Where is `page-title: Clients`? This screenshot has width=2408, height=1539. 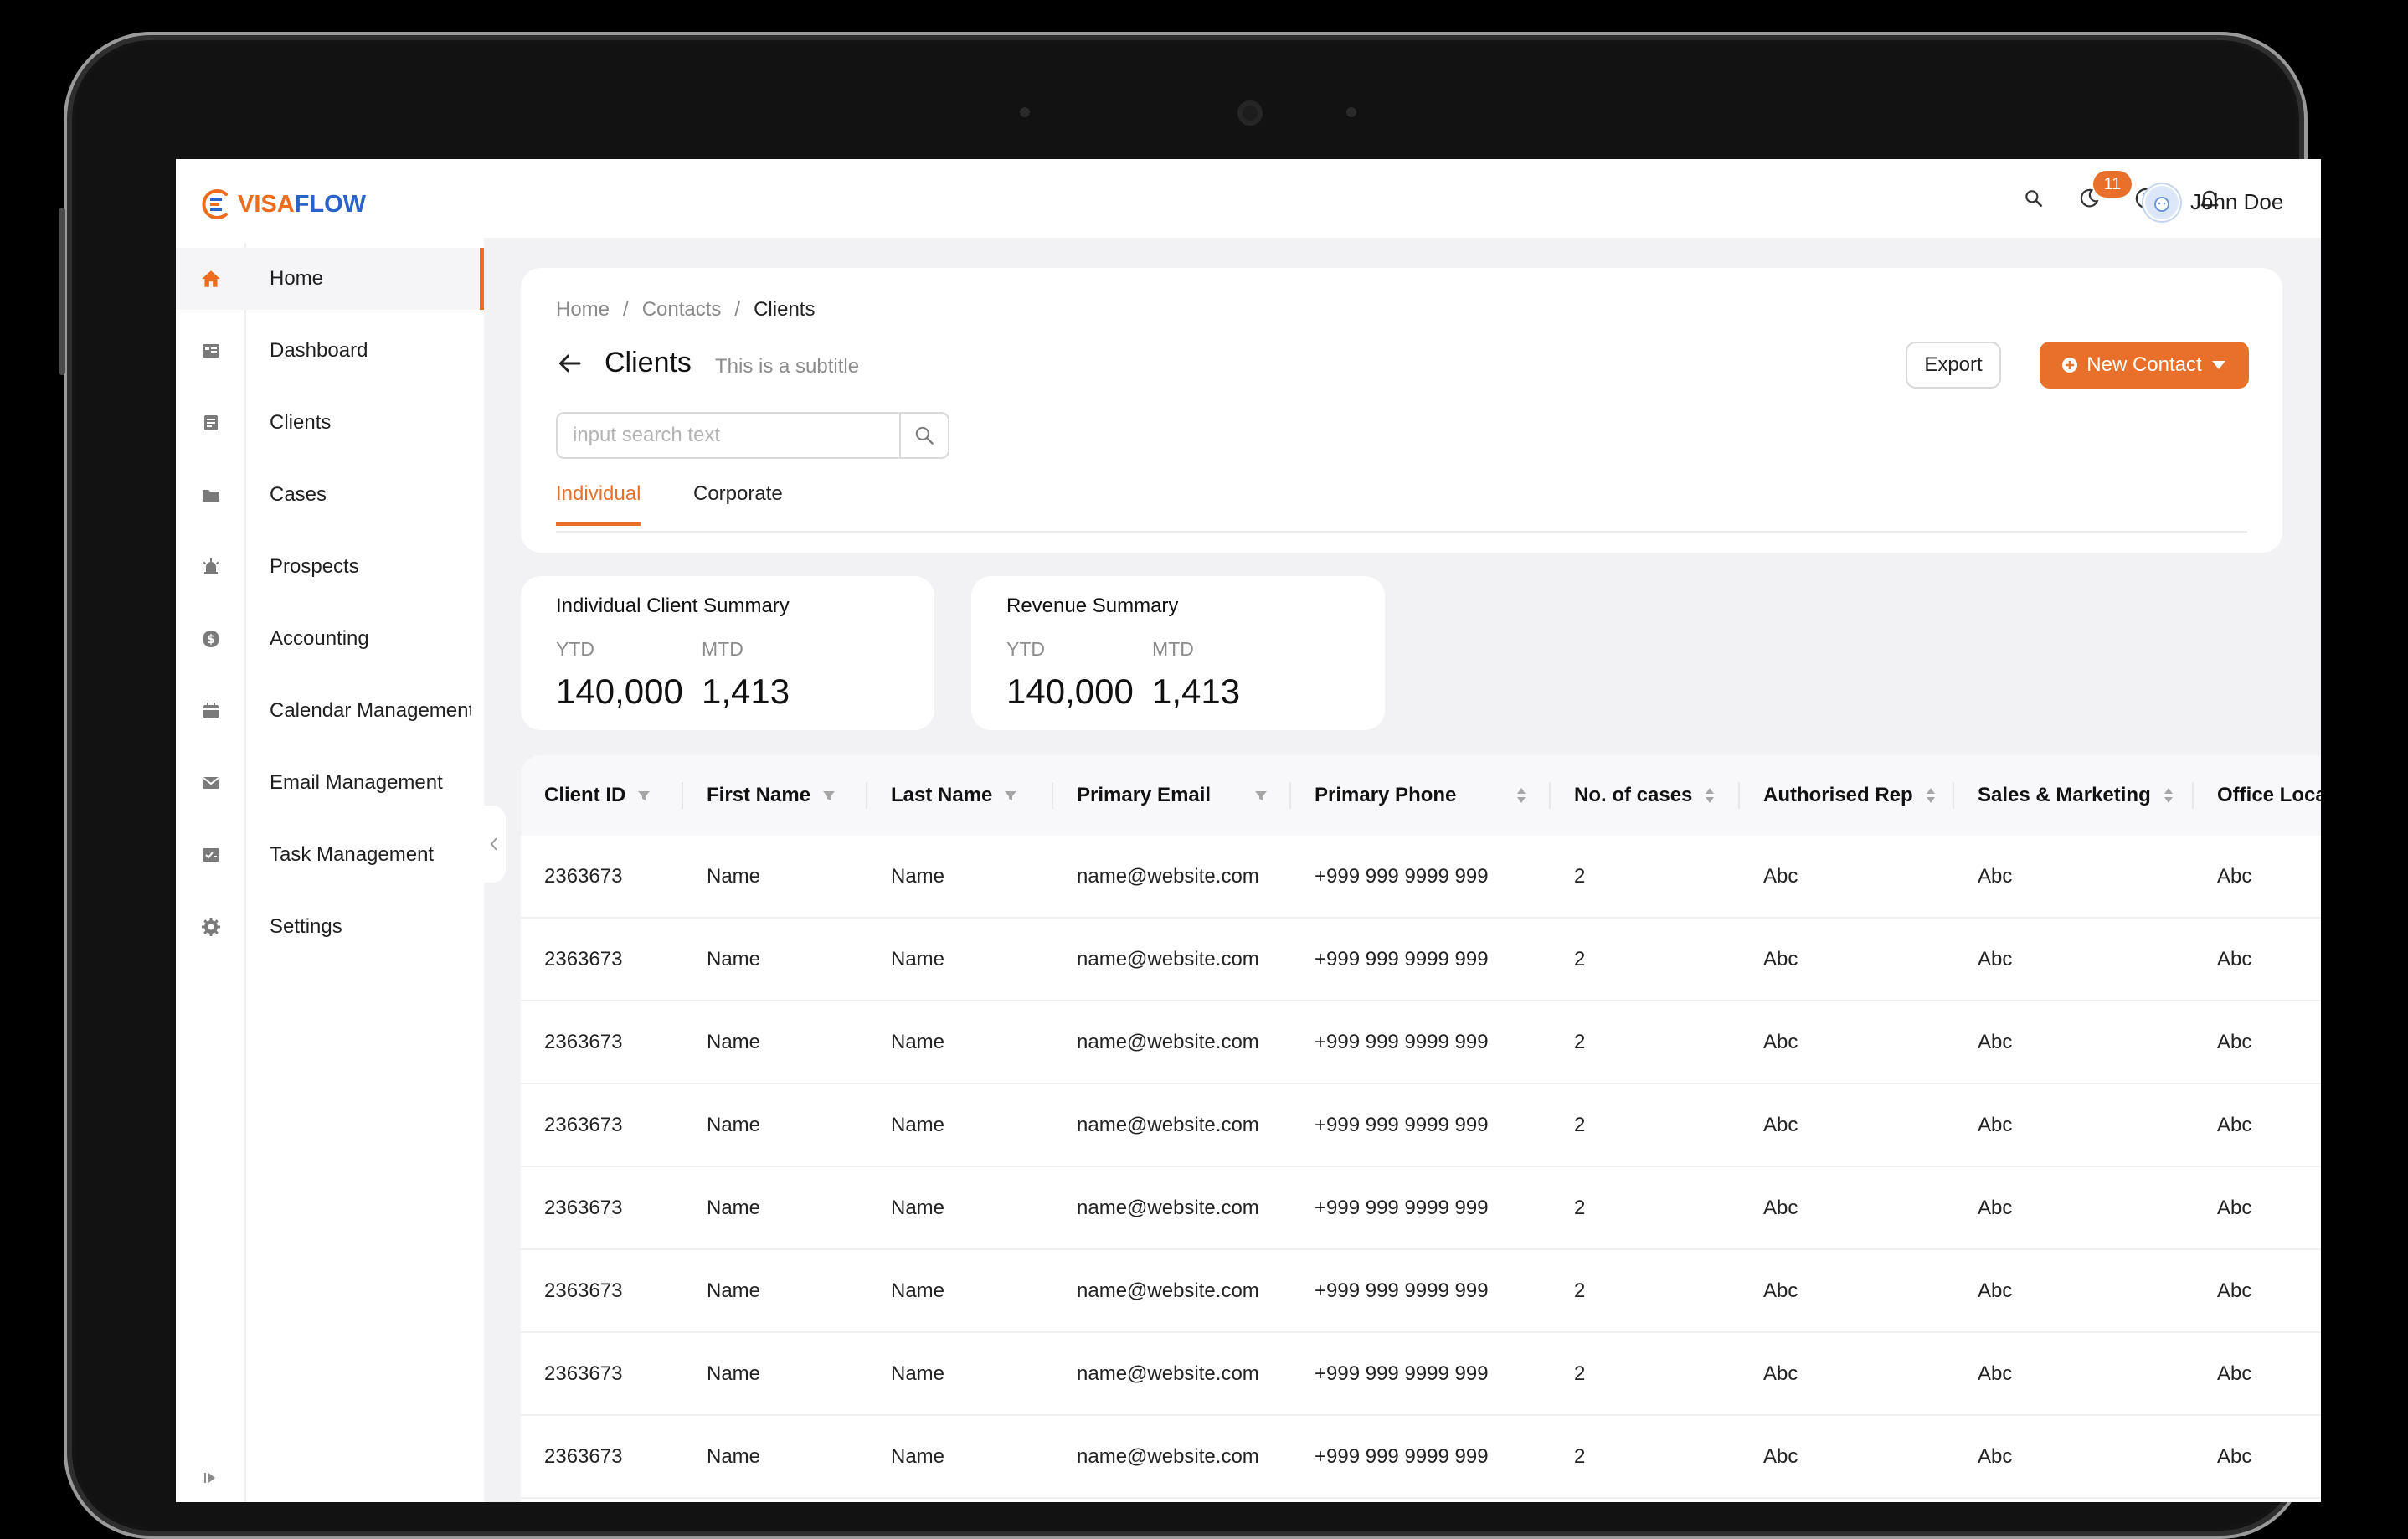
page-title: Clients is located at coordinates (649, 362).